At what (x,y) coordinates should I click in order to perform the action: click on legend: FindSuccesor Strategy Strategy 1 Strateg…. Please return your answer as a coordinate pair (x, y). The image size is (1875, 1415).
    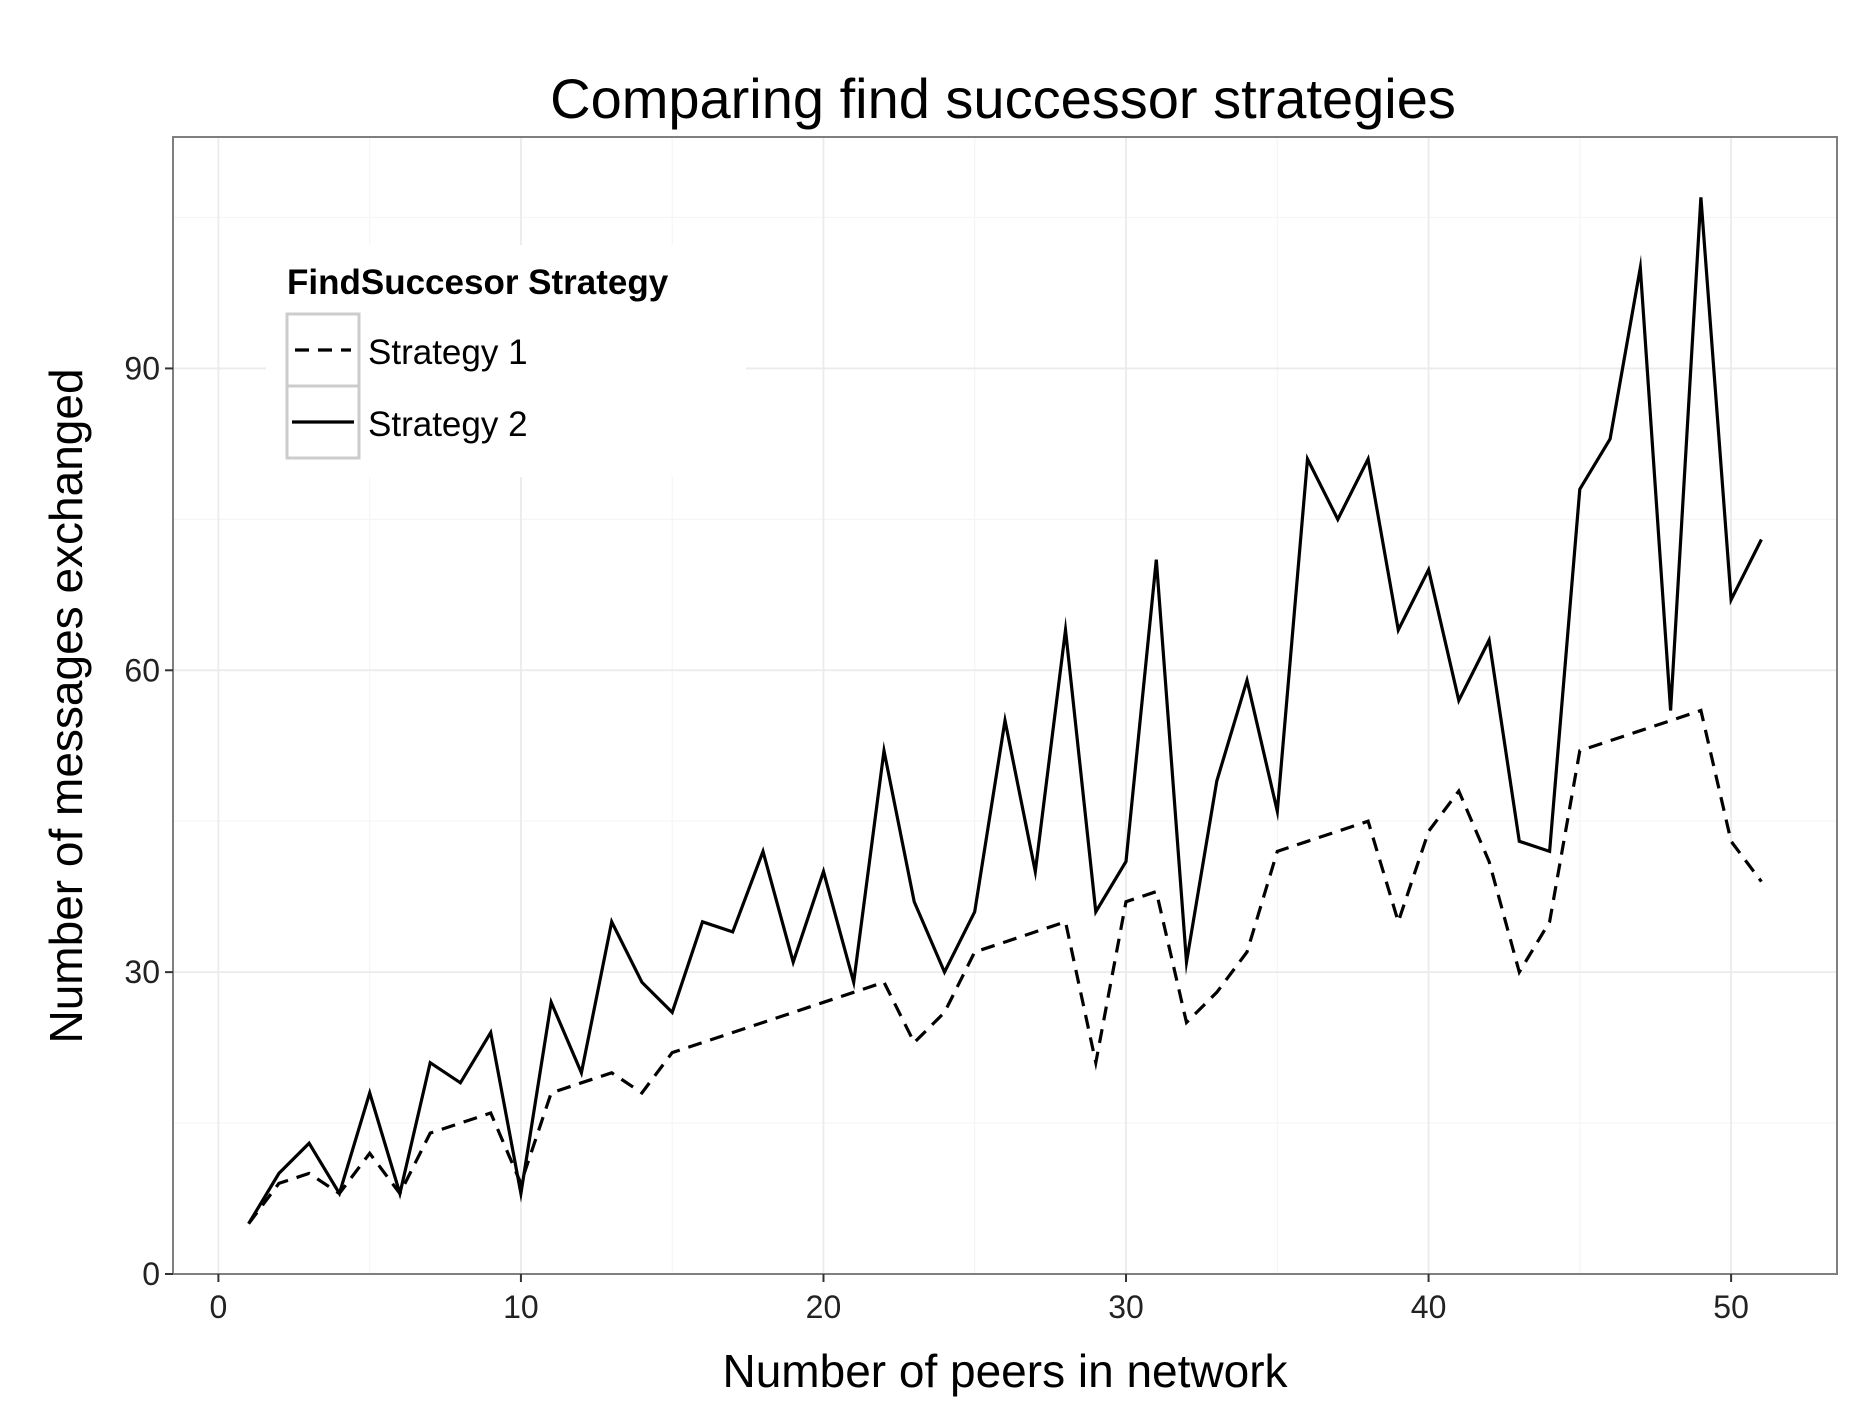
    Looking at the image, I should click on (506, 361).